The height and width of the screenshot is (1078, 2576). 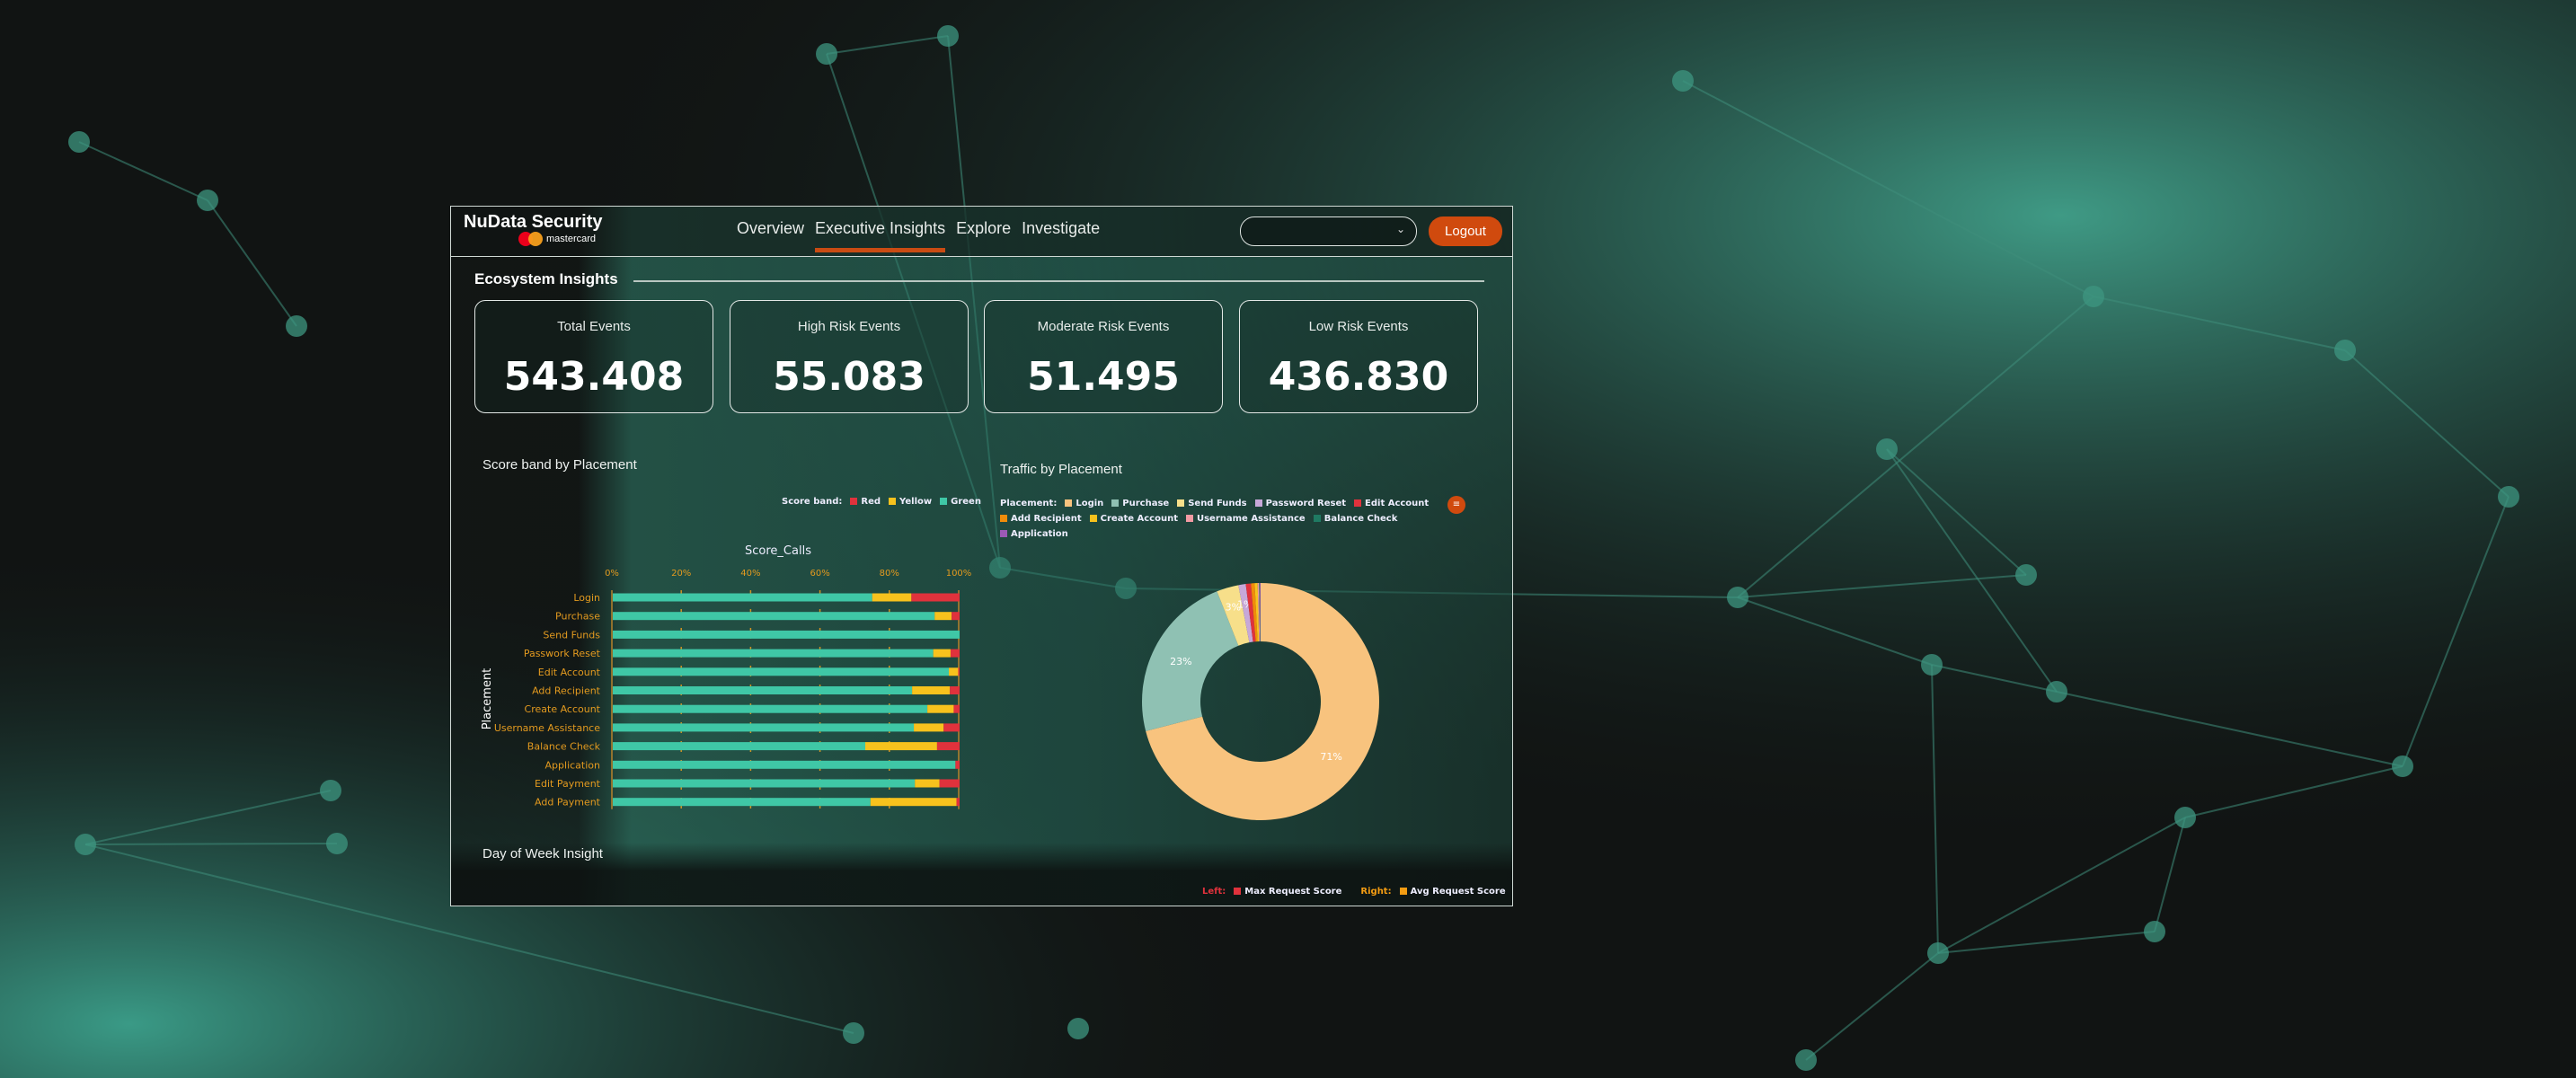 What do you see at coordinates (1212, 504) in the screenshot?
I see `legend-item: Send Funds` at bounding box center [1212, 504].